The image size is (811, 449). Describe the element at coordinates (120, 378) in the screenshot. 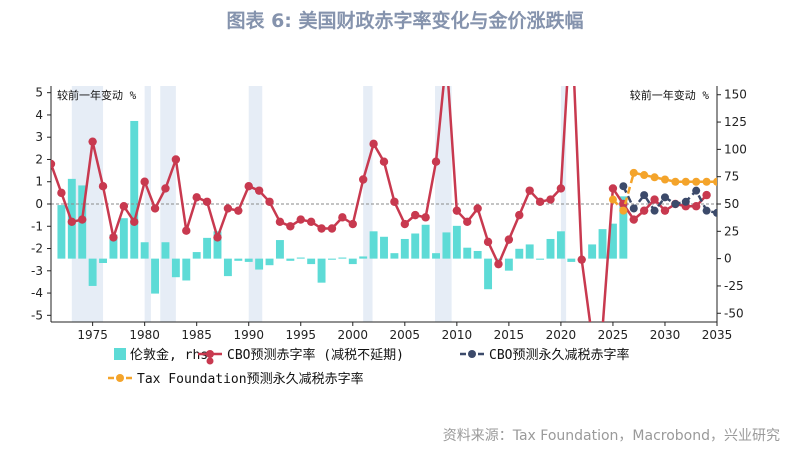

I see `legend-marker-tax_foundation` at that location.